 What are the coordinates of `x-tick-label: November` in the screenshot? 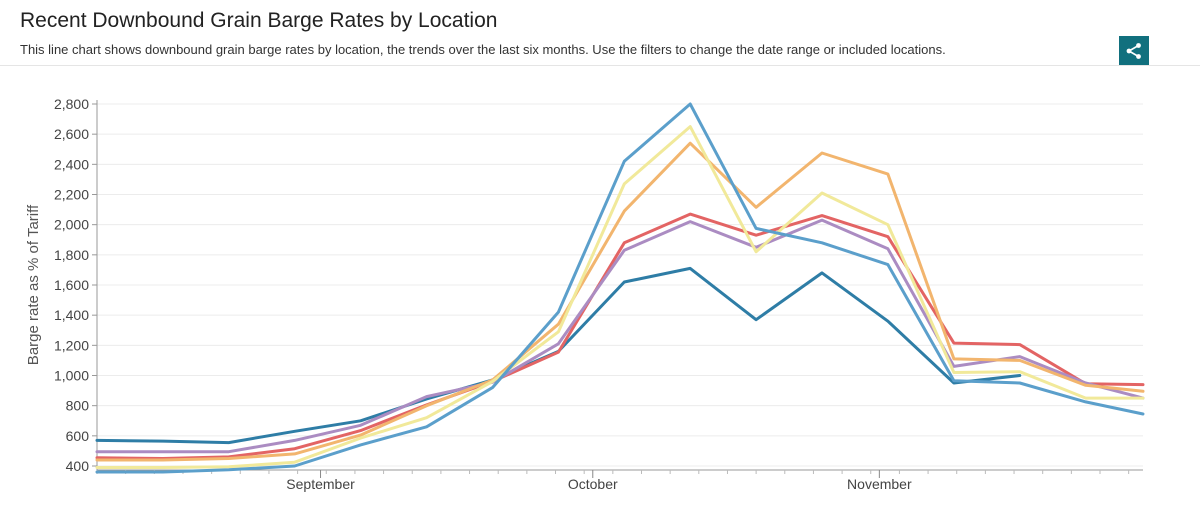 It's located at (879, 484).